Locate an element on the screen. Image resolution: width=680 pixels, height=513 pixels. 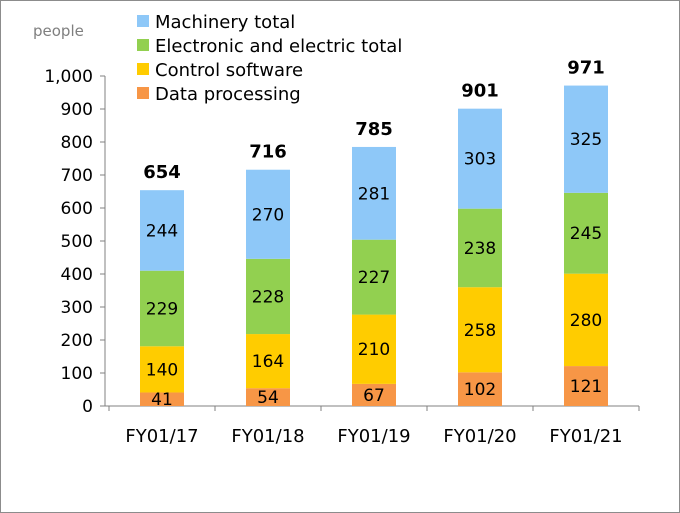
legend-label: Machinery total is located at coordinates (225, 22).